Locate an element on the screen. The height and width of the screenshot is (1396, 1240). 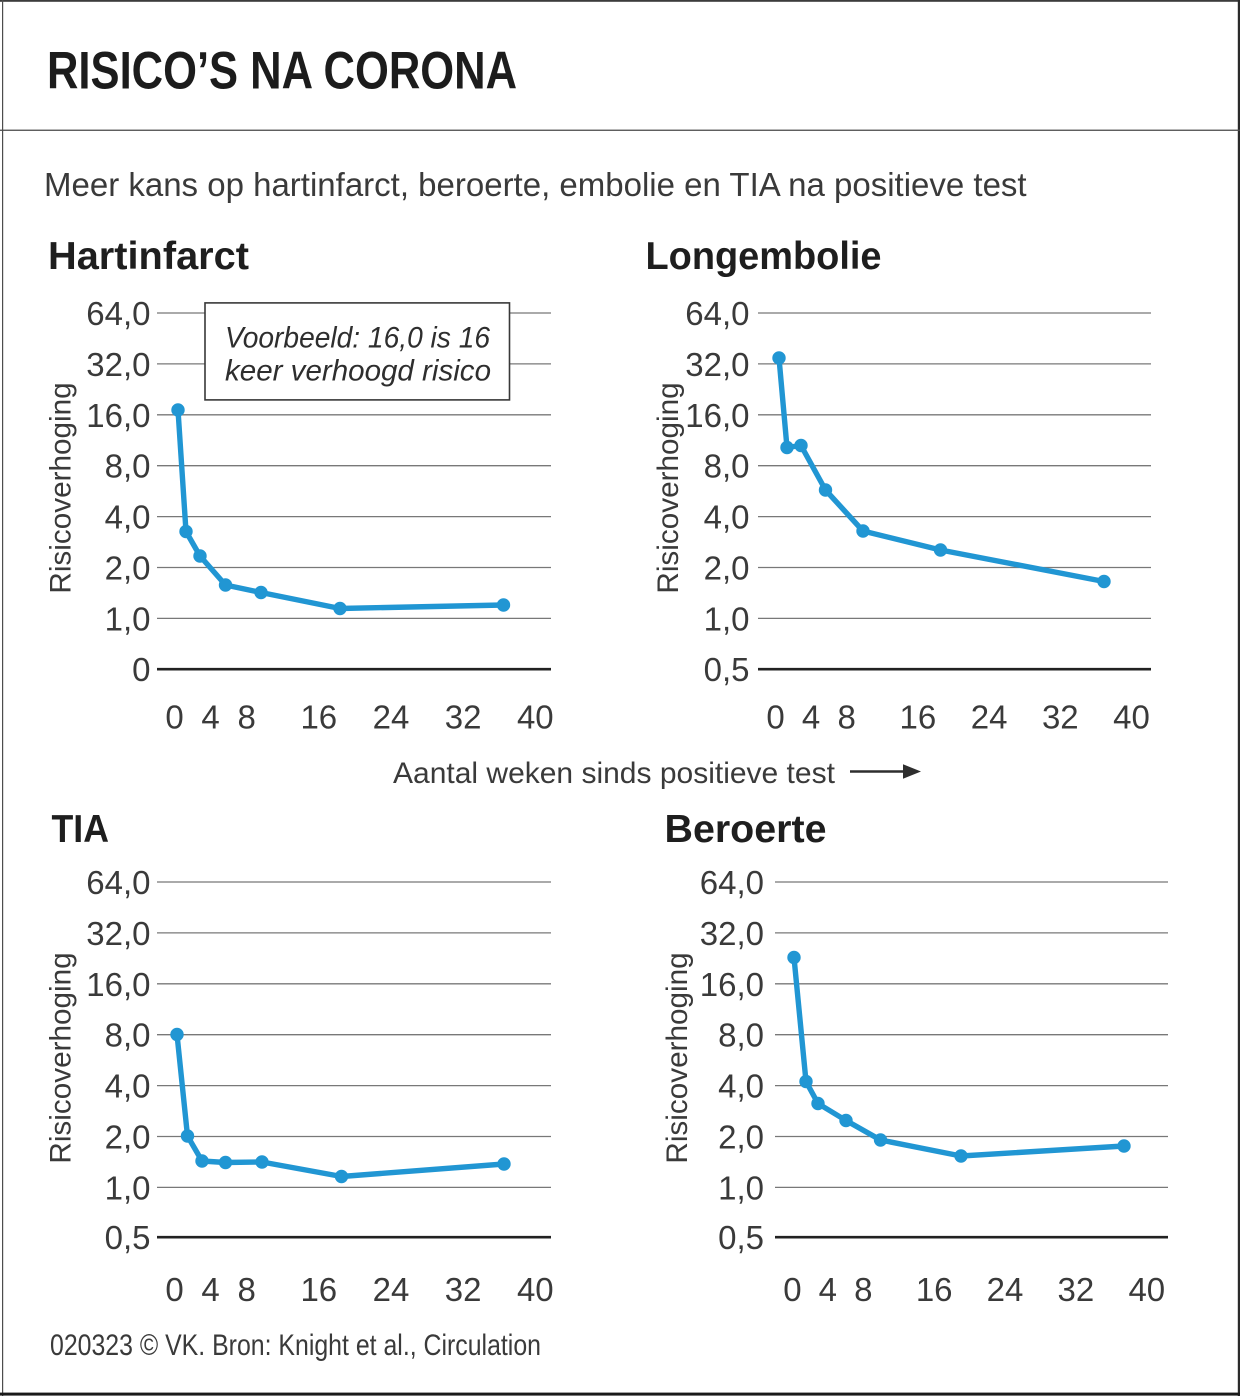
svg-text: keer verhoogd risico is located at coordinates (358, 371).